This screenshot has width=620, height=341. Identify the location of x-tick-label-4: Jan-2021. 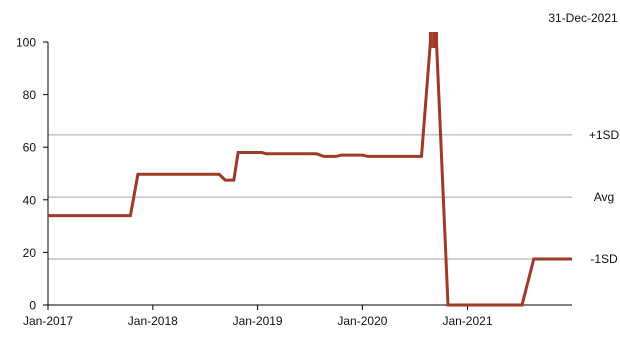
(467, 321).